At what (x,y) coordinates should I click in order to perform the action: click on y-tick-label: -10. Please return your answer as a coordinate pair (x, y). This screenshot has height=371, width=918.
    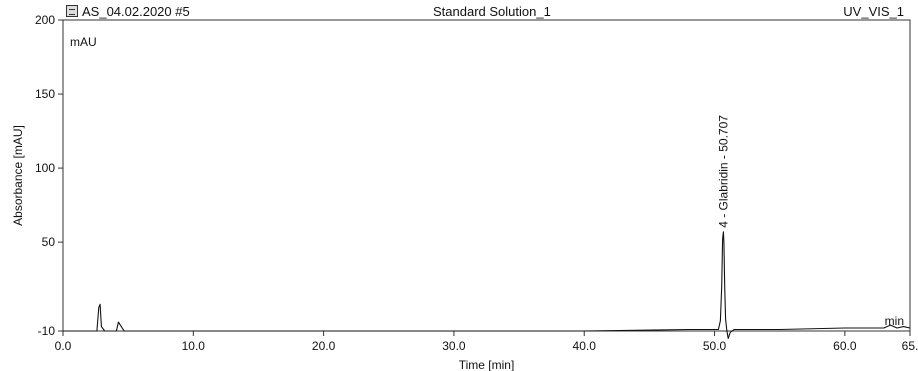
    Looking at the image, I should click on (47, 331).